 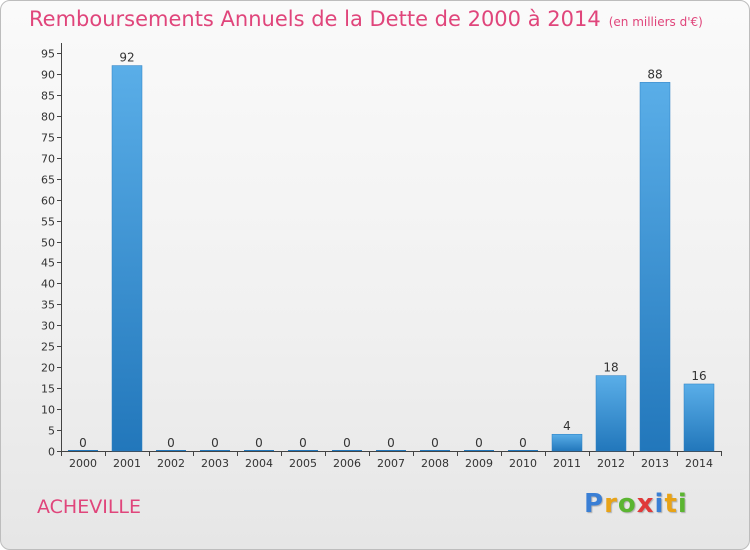 What do you see at coordinates (48, 326) in the screenshot?
I see `y-tick-label: 30` at bounding box center [48, 326].